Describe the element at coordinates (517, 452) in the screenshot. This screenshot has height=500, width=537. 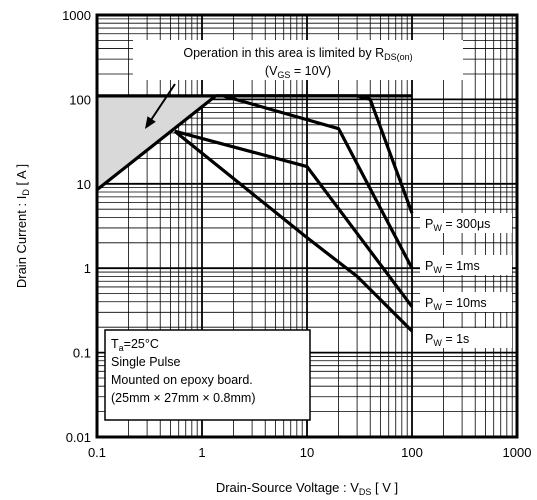
I see `x-tick-label: 1000` at that location.